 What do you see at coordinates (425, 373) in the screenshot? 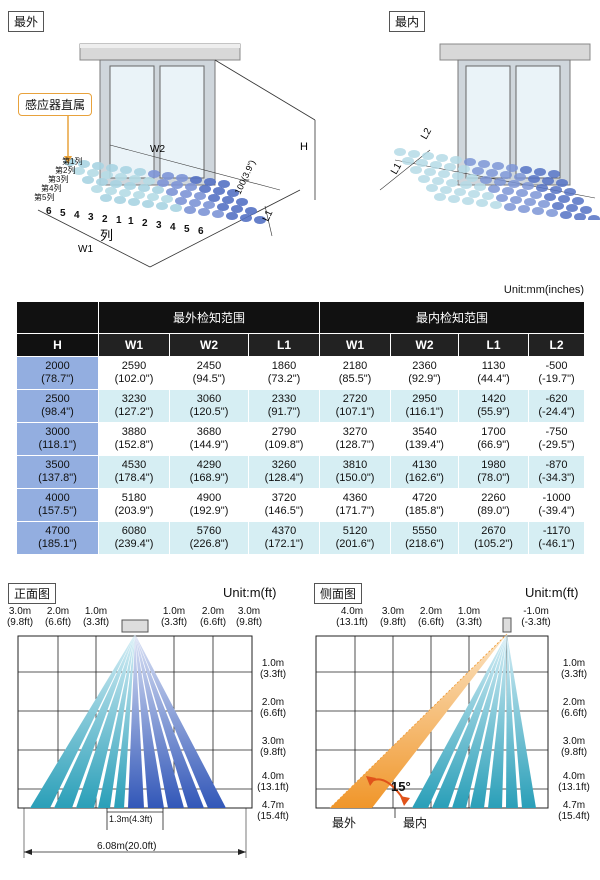
I see `value-cell: 2360 (92.9")` at bounding box center [425, 373].